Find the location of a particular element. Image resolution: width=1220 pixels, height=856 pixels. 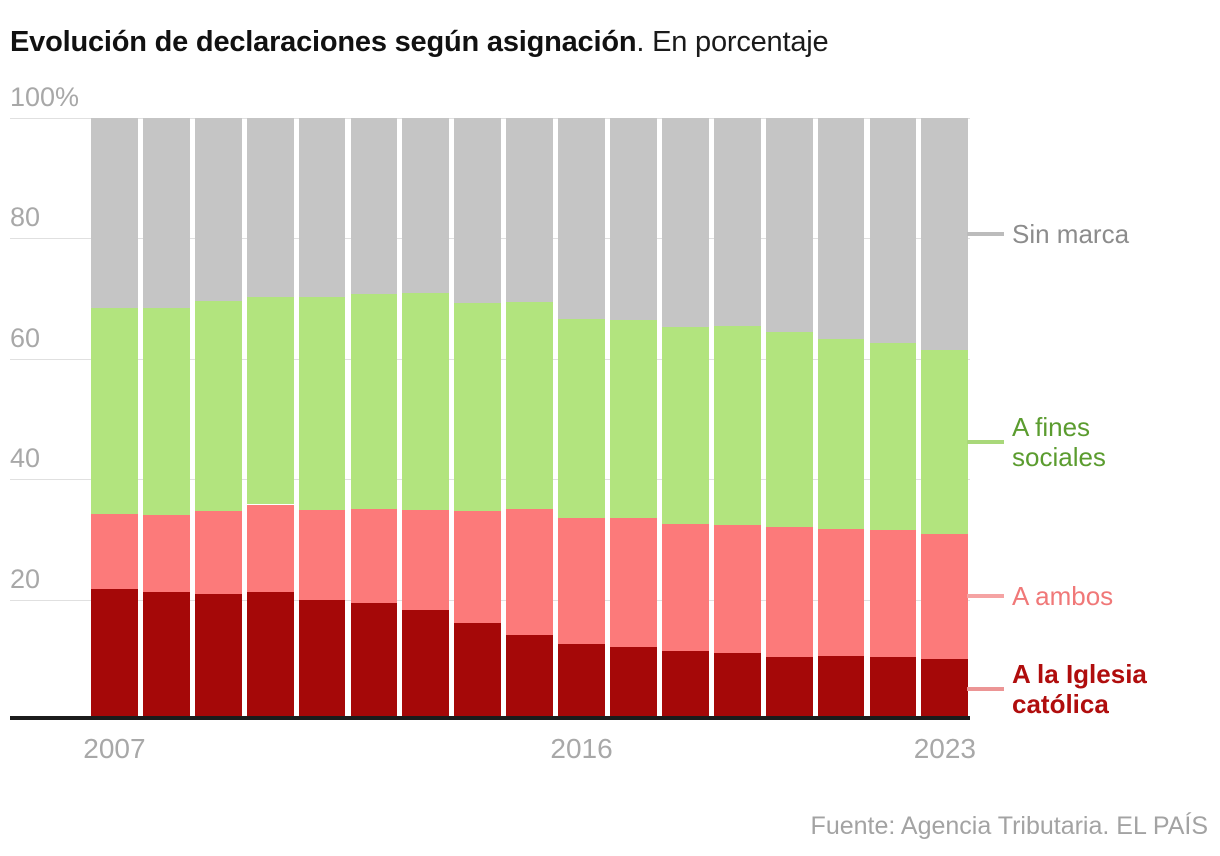

bar-2011 is located at coordinates (322, 419).